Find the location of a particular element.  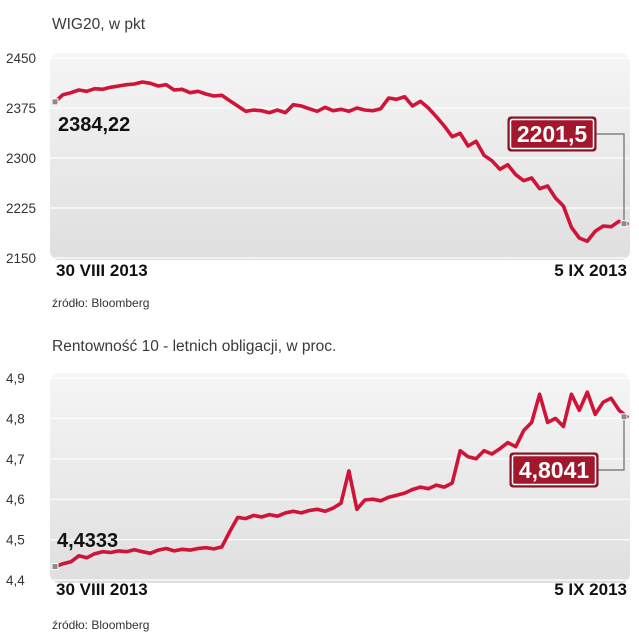

y-axis: 2450 2375 2300 2225 2150 is located at coordinates (21, 158).